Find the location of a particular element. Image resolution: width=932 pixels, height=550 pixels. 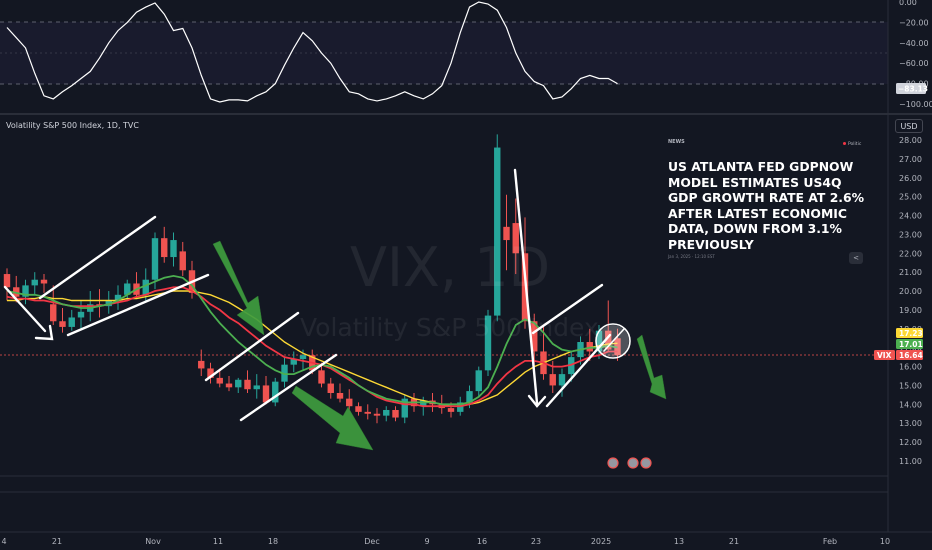

symbol-watermark: VIX, 1D is located at coordinates (450, 267).